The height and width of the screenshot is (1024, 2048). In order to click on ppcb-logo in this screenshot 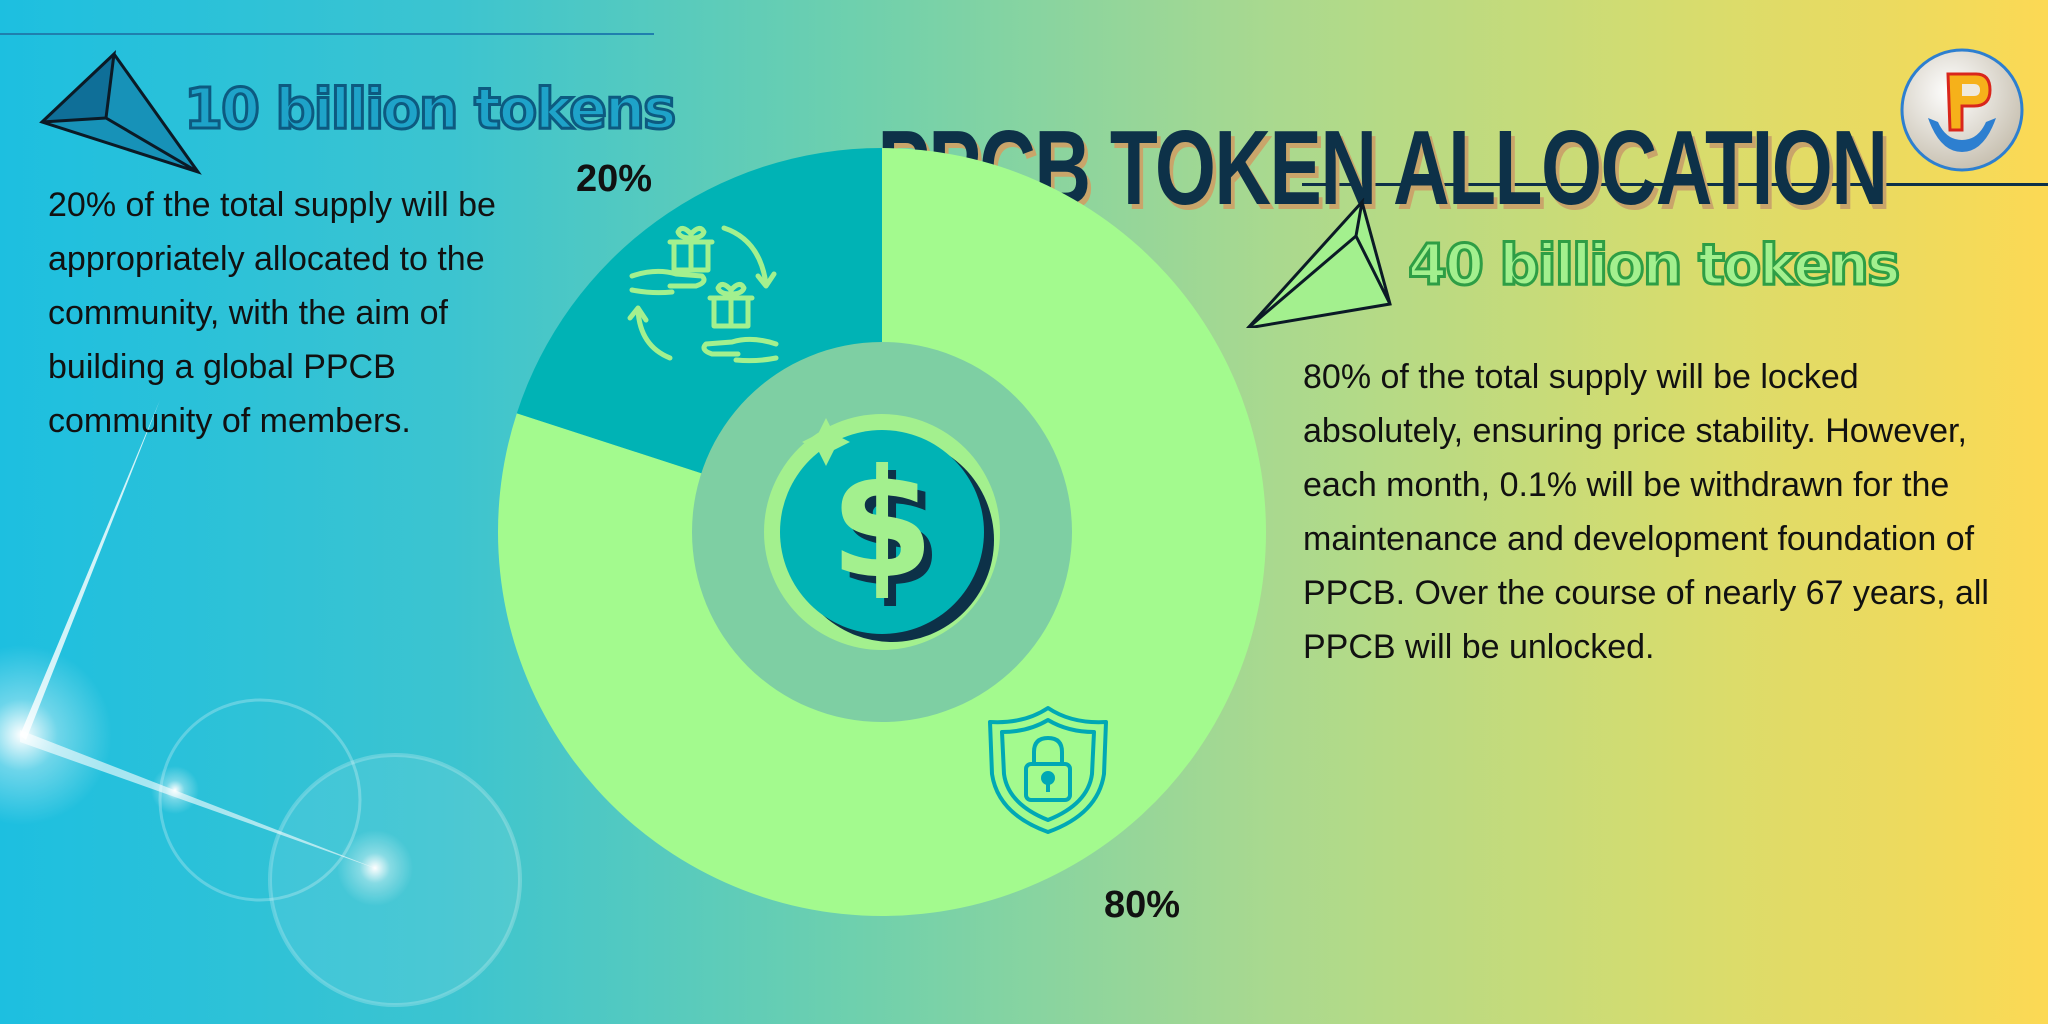, I will do `click(1962, 110)`.